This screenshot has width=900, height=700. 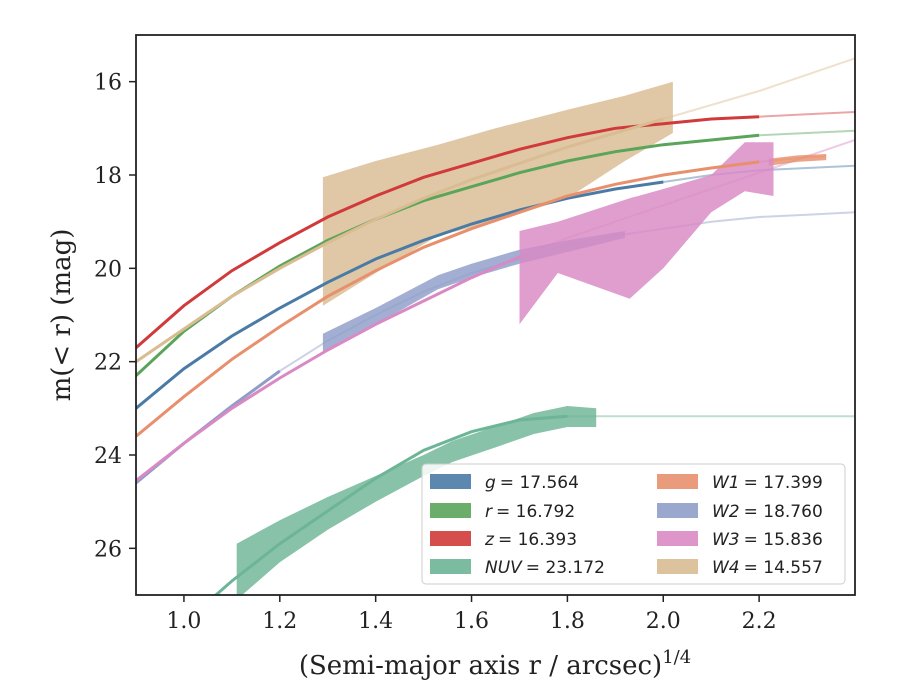 I want to click on legend-label-r: r = 16.792, so click(x=530, y=512).